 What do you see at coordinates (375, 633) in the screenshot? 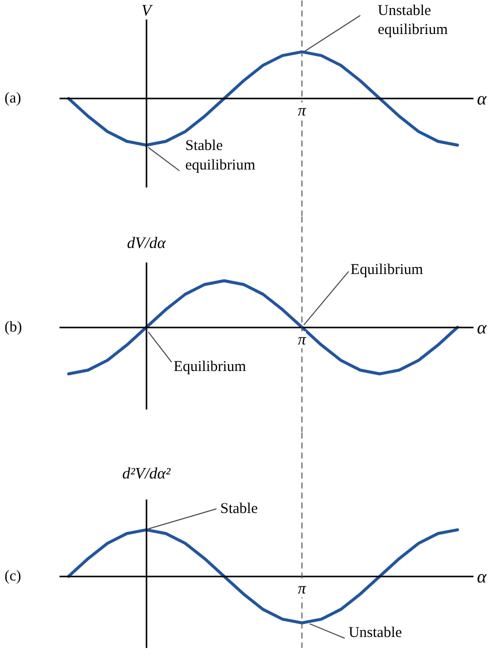
I see `text: Unstable` at bounding box center [375, 633].